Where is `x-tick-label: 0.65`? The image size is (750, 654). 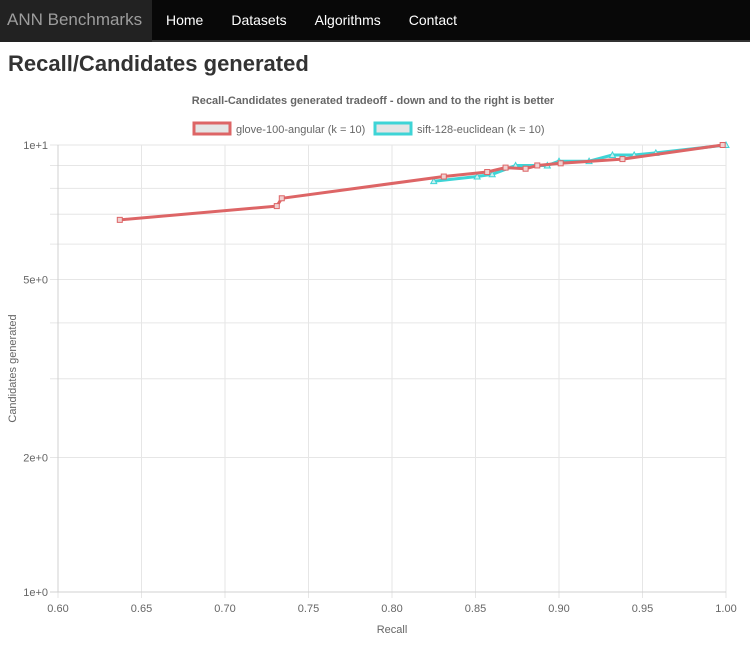
x-tick-label: 0.65 is located at coordinates (141, 609).